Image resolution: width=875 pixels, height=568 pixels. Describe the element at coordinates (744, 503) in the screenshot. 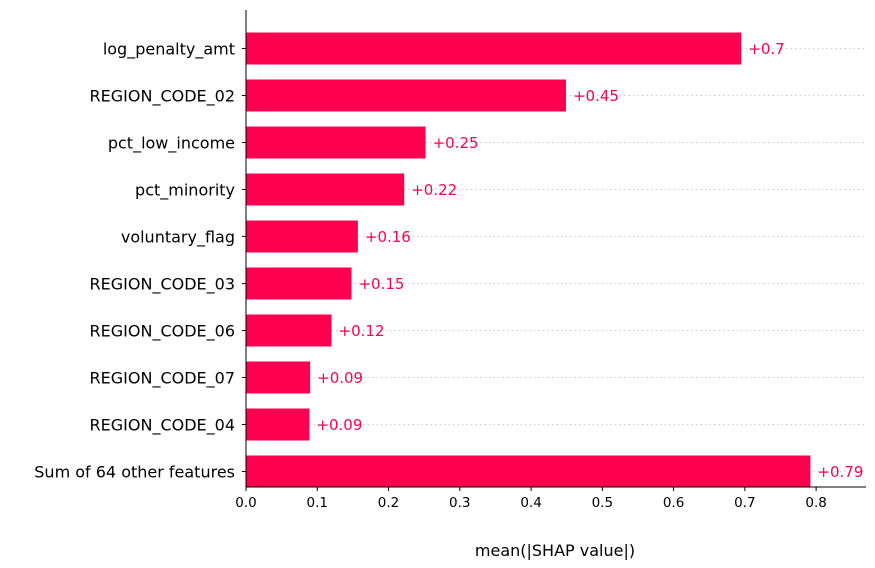

I see `x-tick-label: 0.7` at that location.